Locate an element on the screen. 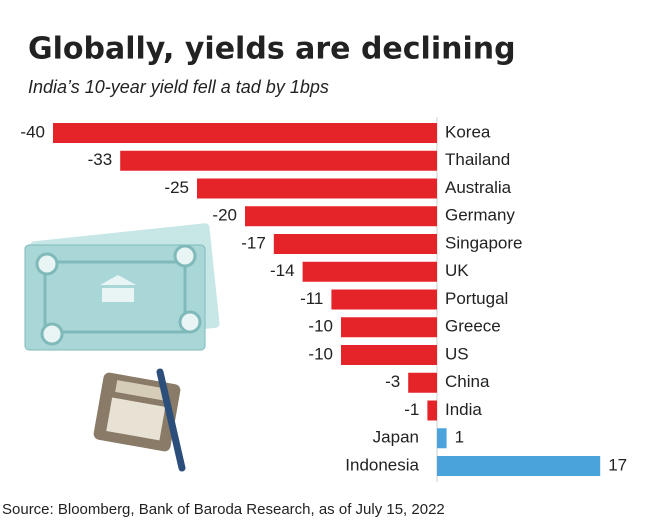 This screenshot has height=521, width=660. category-label: Thailand is located at coordinates (477, 159).